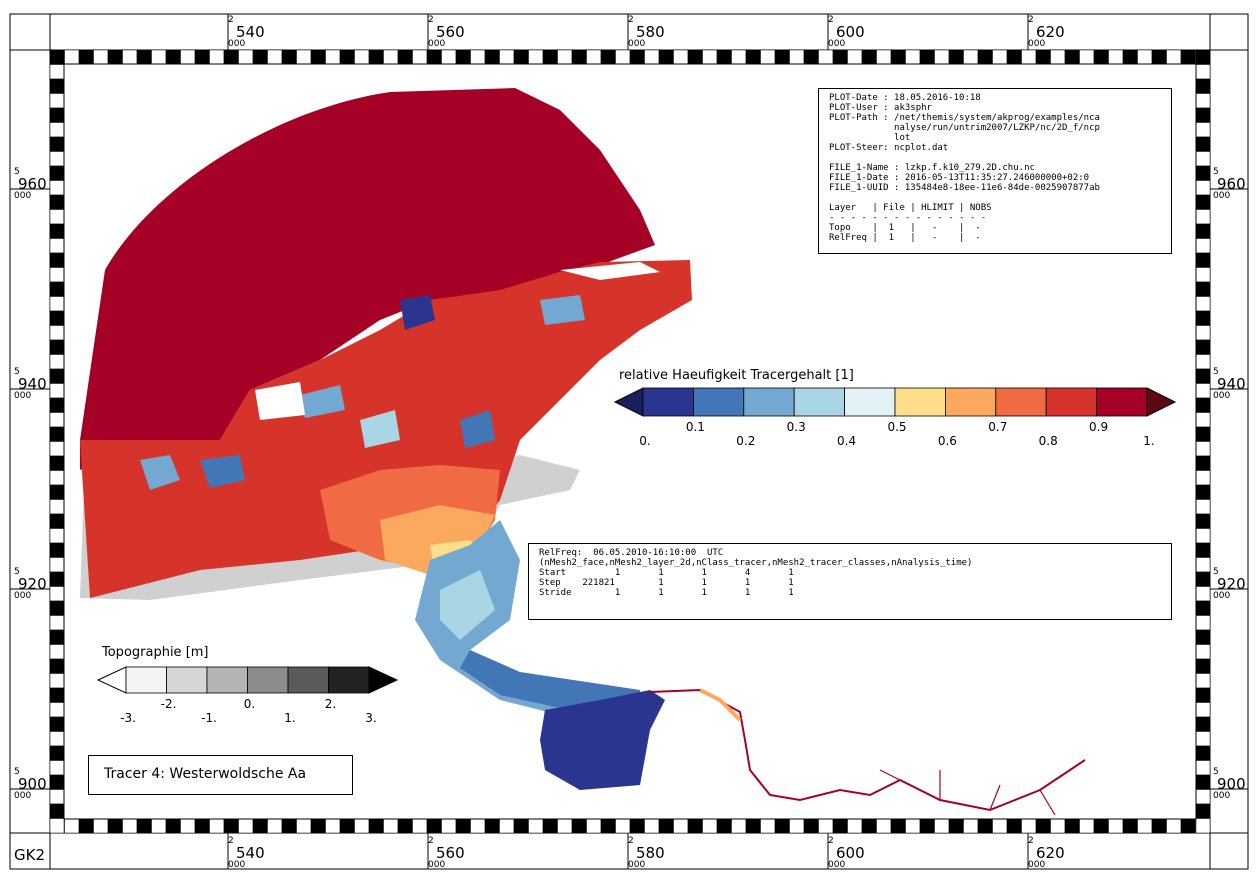 The width and height of the screenshot is (1260, 883). I want to click on plot-info-line: FILE_1-Name : lzkp.f.k10_279.2D.chu.nc, so click(932, 168).